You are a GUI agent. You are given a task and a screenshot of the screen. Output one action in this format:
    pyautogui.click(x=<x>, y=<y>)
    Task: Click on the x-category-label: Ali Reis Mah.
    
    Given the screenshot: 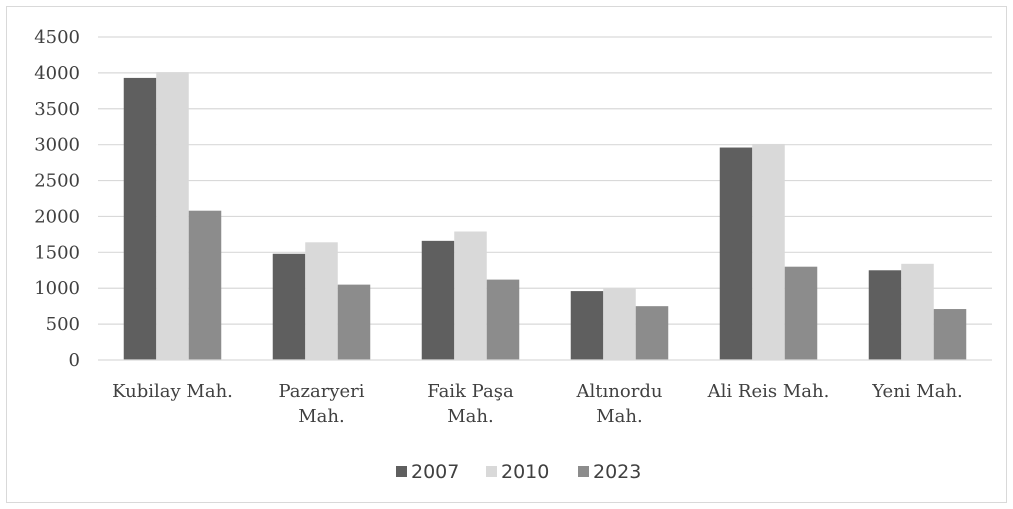 What is the action you would take?
    pyautogui.click(x=768, y=391)
    